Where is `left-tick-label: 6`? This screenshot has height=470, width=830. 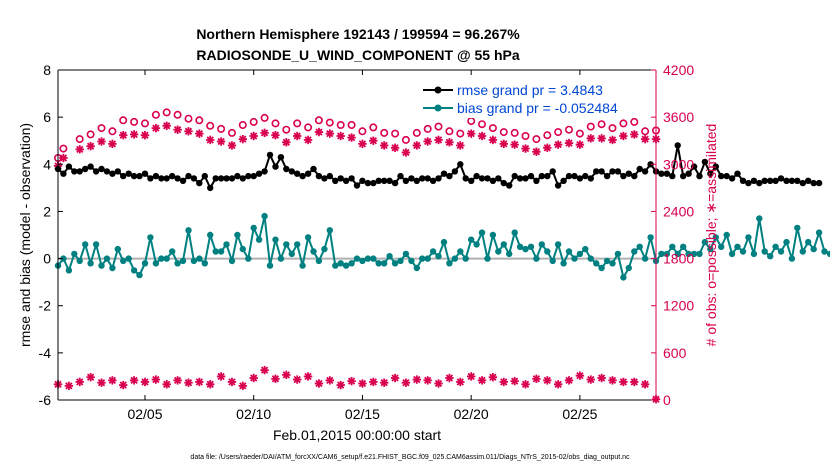
left-tick-label: 6 is located at coordinates (47, 117).